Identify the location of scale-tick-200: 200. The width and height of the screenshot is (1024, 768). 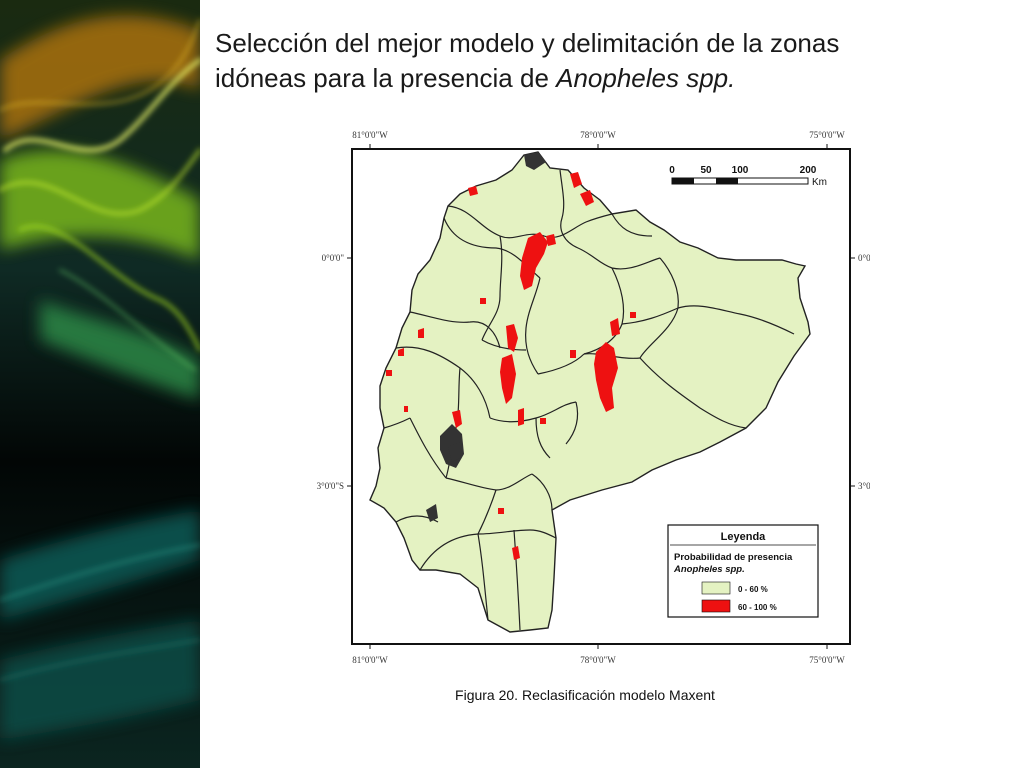
(808, 170).